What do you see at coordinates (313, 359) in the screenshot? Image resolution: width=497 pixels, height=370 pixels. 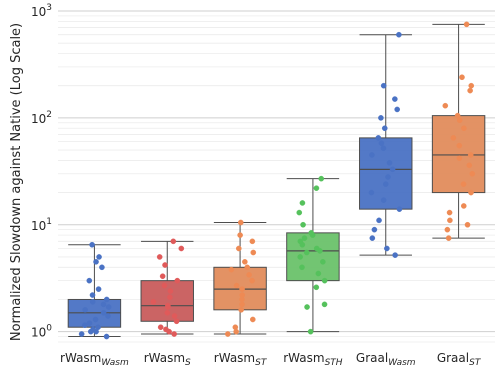 I see `x-tick-label-3: rWasmSTH` at bounding box center [313, 359].